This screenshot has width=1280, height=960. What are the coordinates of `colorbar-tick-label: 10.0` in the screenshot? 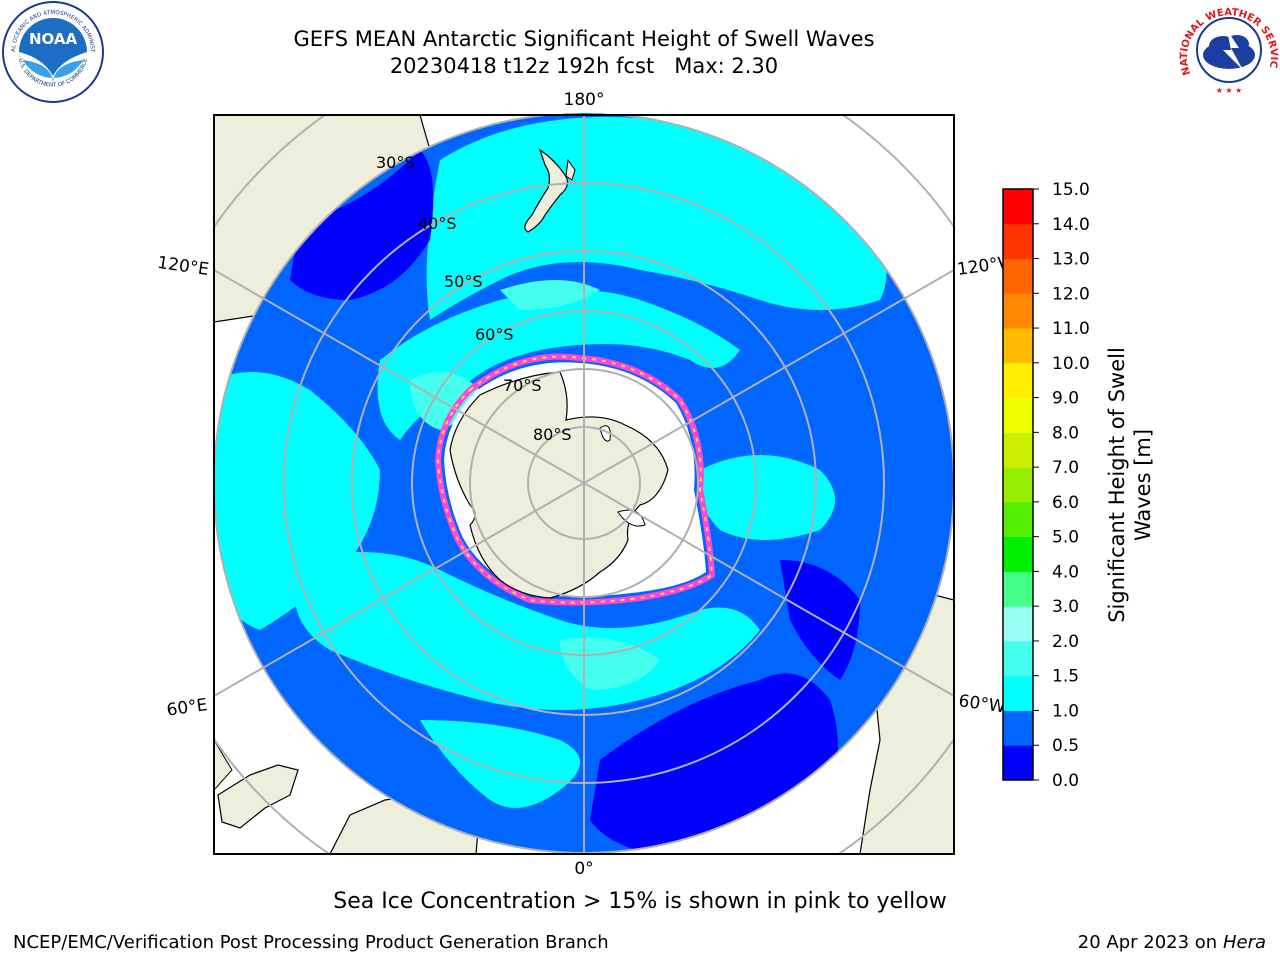 It's located at (1071, 364).